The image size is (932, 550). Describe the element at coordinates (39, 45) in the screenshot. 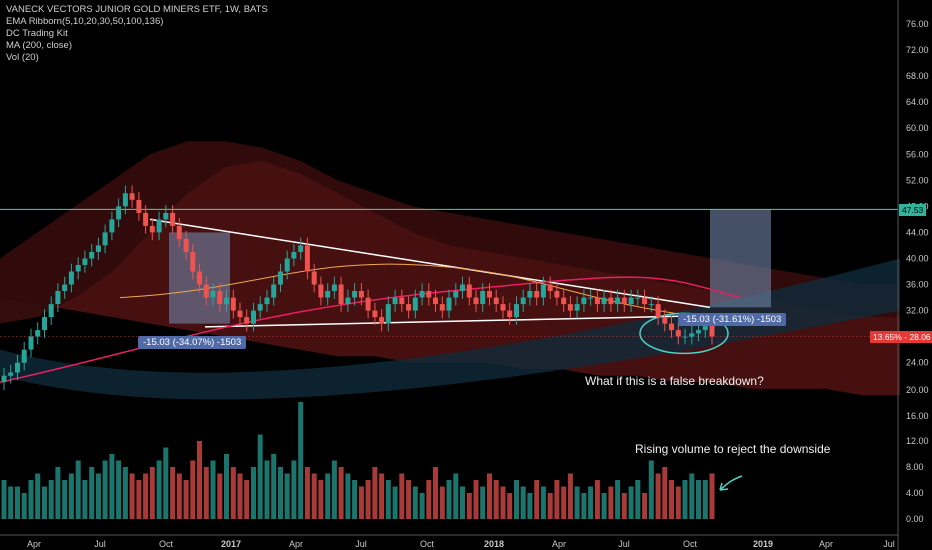

I see `legend-ma200: MA (200, close)` at that location.